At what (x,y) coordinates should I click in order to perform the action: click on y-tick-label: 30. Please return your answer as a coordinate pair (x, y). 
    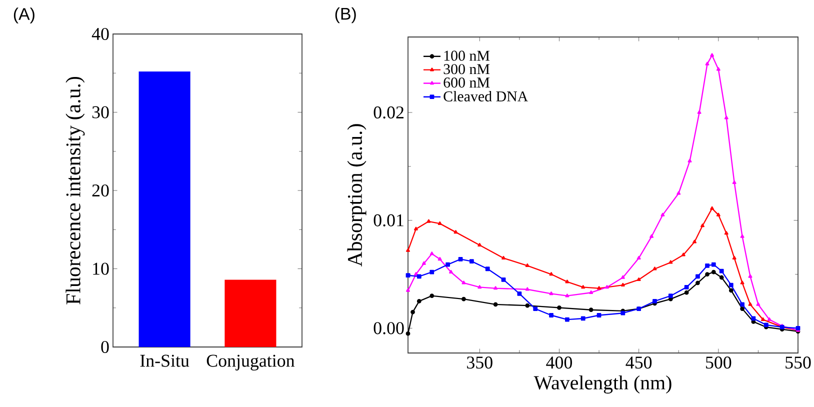
    Looking at the image, I should click on (100, 112).